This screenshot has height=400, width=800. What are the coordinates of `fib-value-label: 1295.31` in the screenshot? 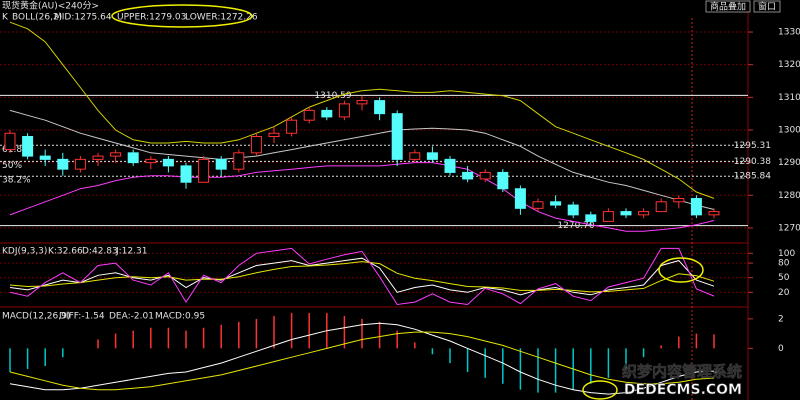 It's located at (752, 146).